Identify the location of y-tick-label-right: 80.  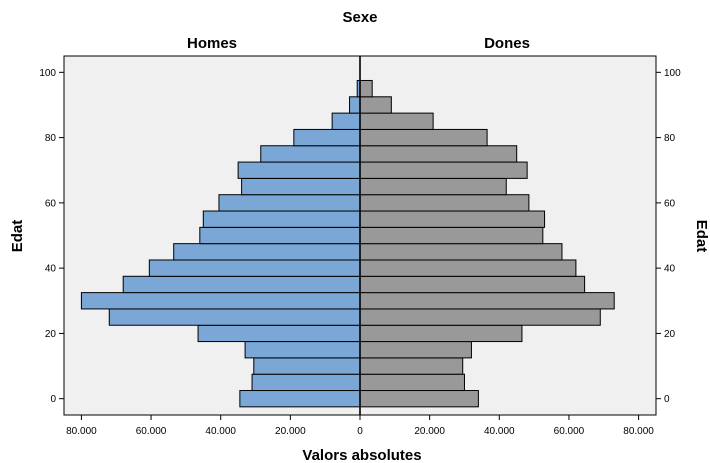
(670, 138).